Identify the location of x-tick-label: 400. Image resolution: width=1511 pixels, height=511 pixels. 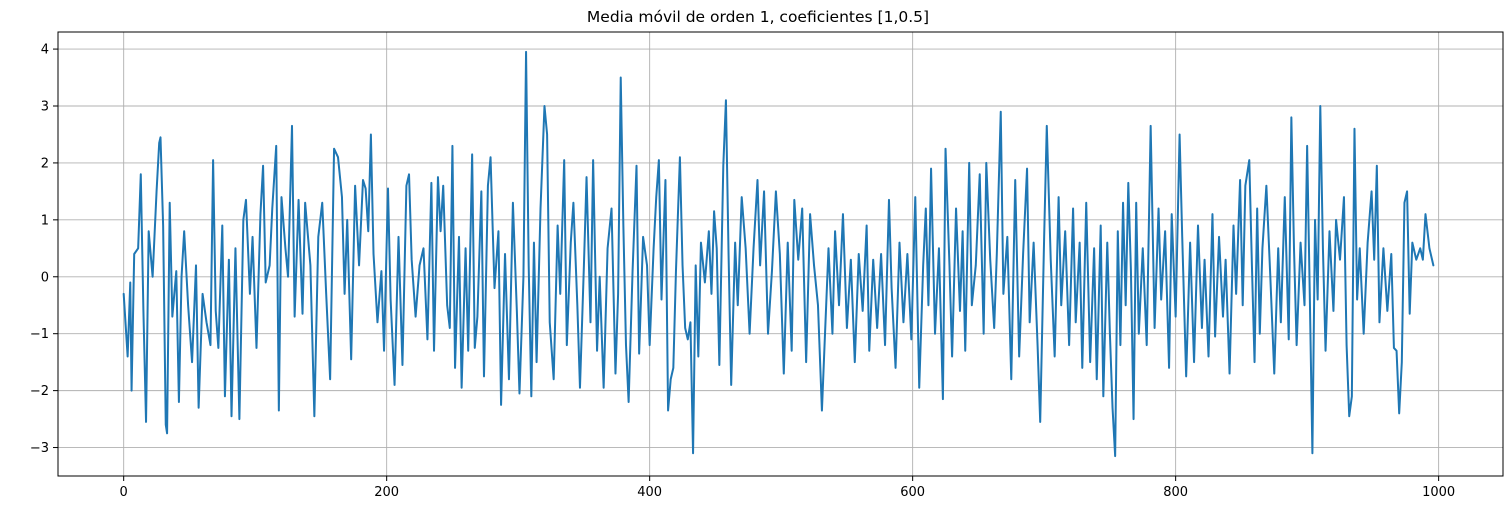
(649, 492).